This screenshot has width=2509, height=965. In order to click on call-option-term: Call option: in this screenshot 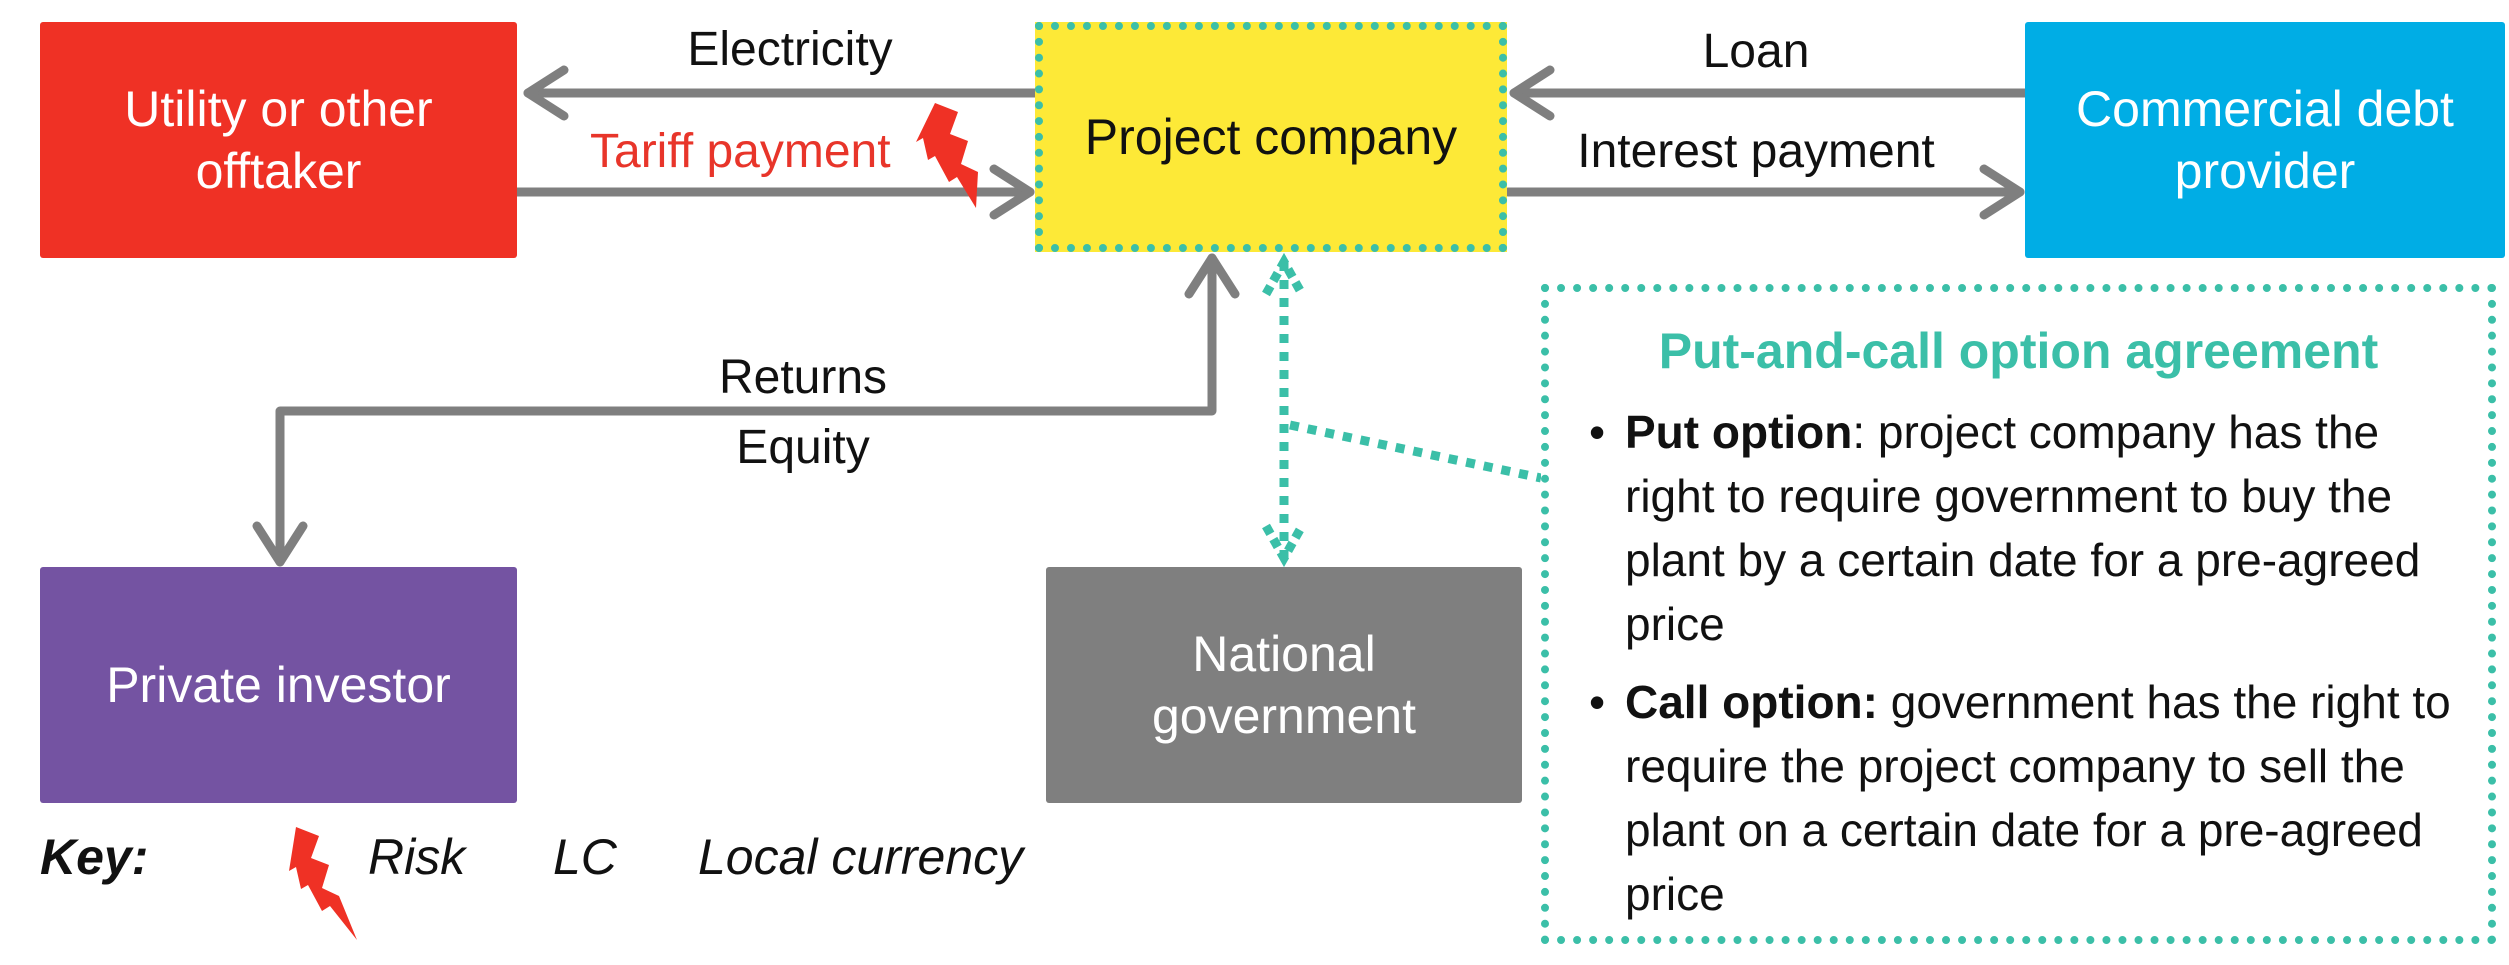, I will do `click(1751, 702)`.